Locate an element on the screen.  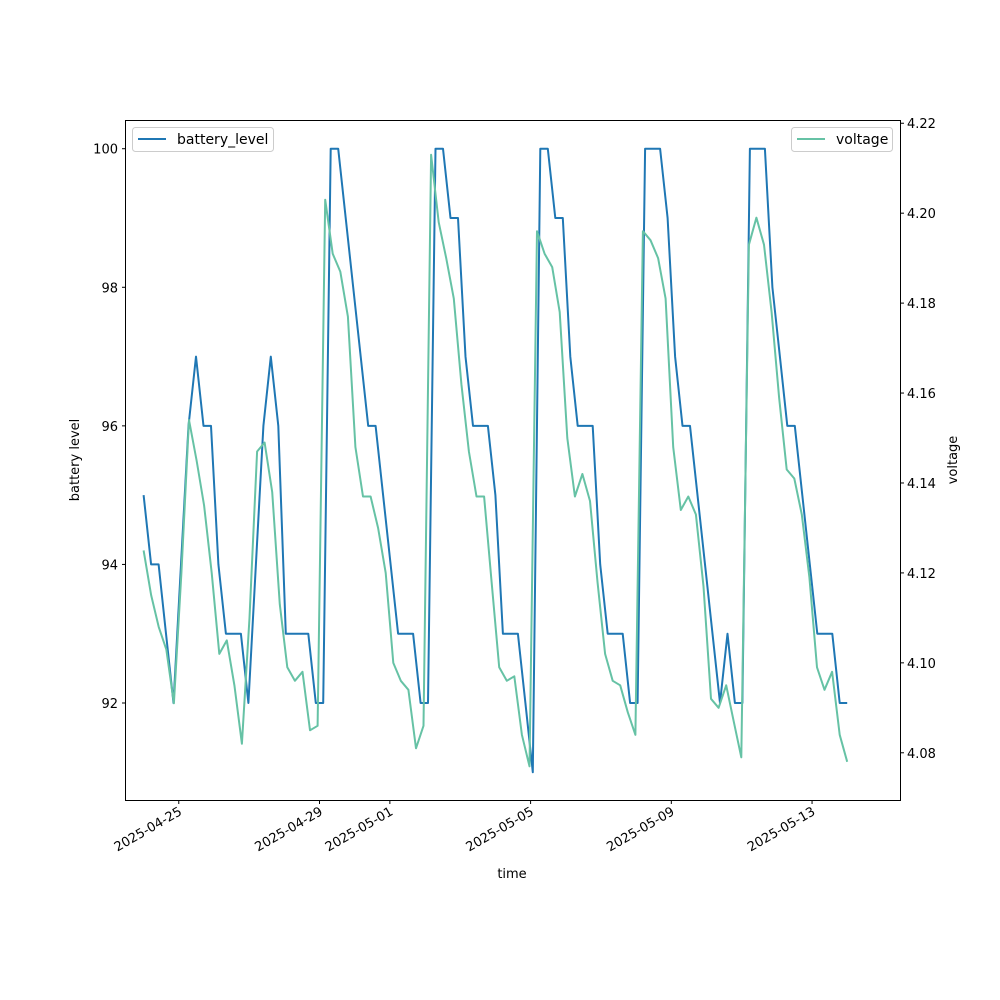
legend-text-voltage: voltage is located at coordinates (862, 140).